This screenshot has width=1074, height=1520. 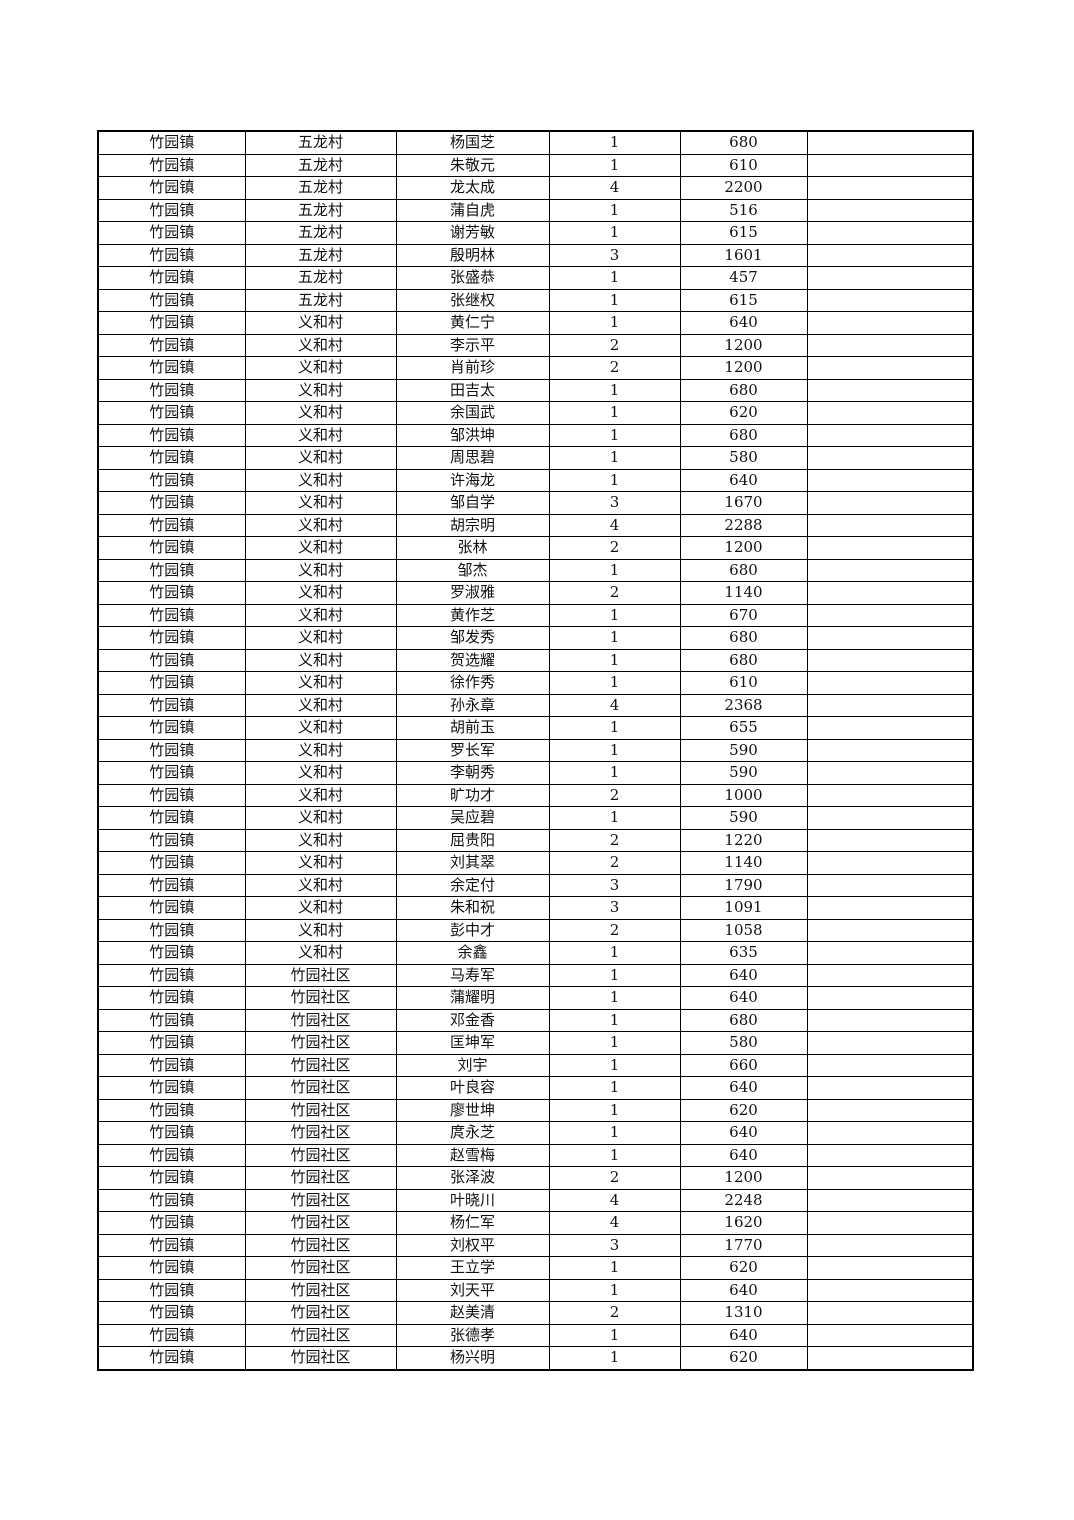 I want to click on household-size-cell: 4, so click(x=614, y=188).